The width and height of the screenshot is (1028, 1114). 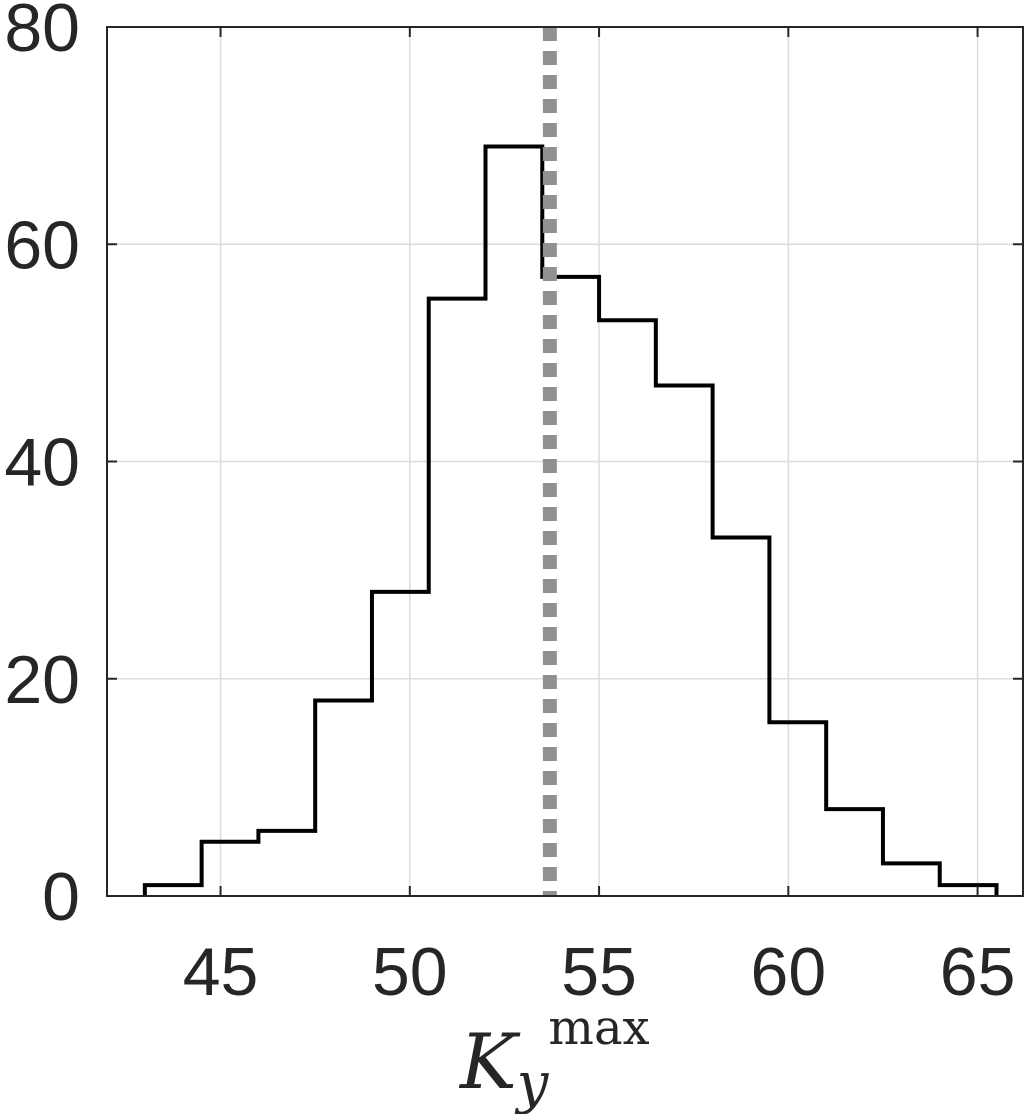 What do you see at coordinates (410, 972) in the screenshot?
I see `x-tick-label: 50` at bounding box center [410, 972].